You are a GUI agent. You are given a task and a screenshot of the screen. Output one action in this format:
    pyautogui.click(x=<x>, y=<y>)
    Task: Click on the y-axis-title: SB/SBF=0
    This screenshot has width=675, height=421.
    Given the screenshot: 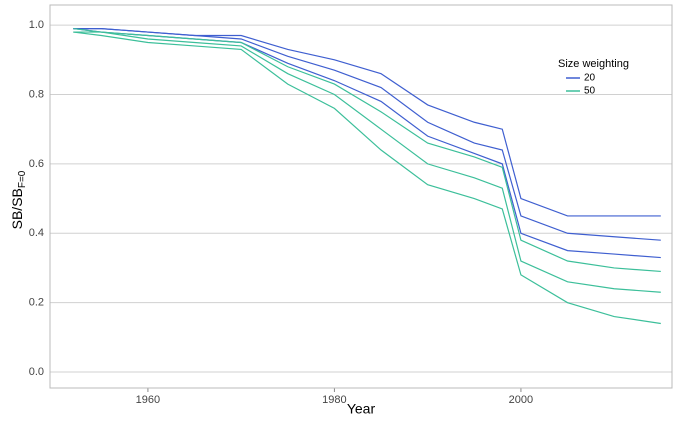 What is the action you would take?
    pyautogui.click(x=18, y=199)
    